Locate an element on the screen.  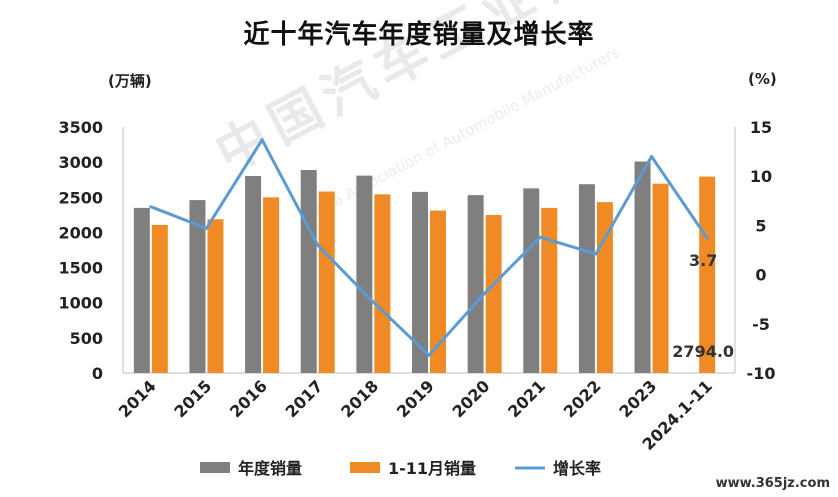
bar-annual-2018 is located at coordinates (364, 274).